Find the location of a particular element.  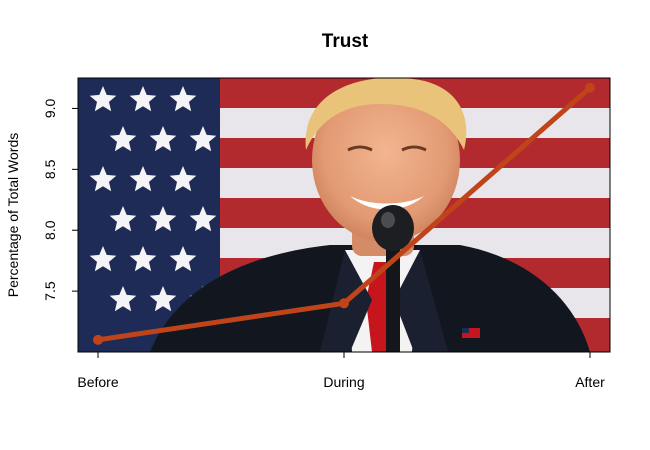

x-tick-label: Before is located at coordinates (97, 382).